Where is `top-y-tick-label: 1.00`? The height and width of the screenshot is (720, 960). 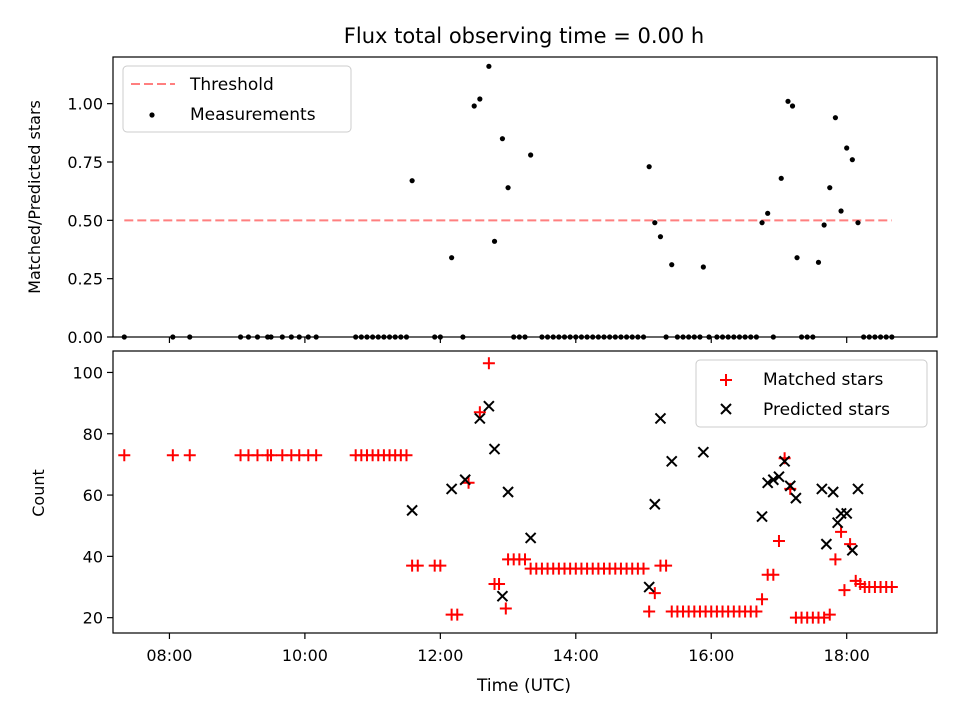
top-y-tick-label: 1.00 is located at coordinates (85, 104).